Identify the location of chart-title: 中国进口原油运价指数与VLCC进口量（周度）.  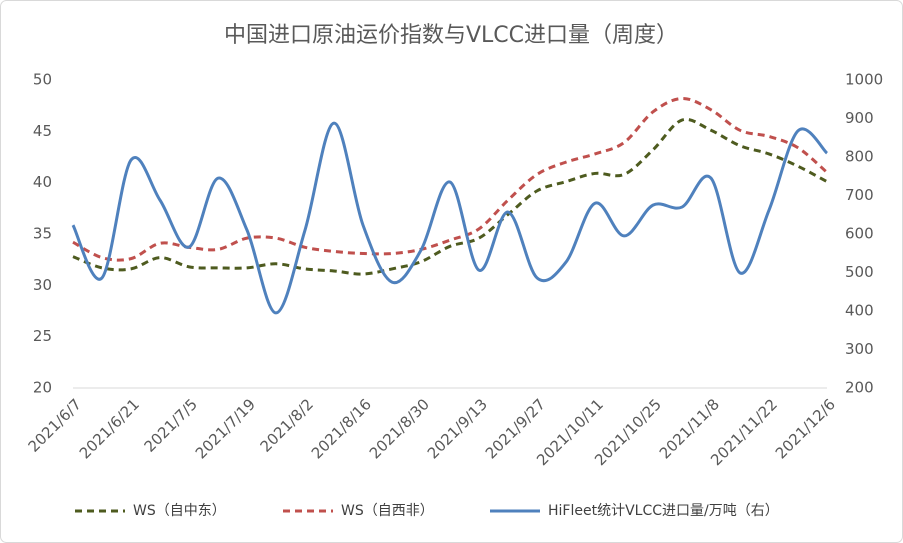
(451, 35).